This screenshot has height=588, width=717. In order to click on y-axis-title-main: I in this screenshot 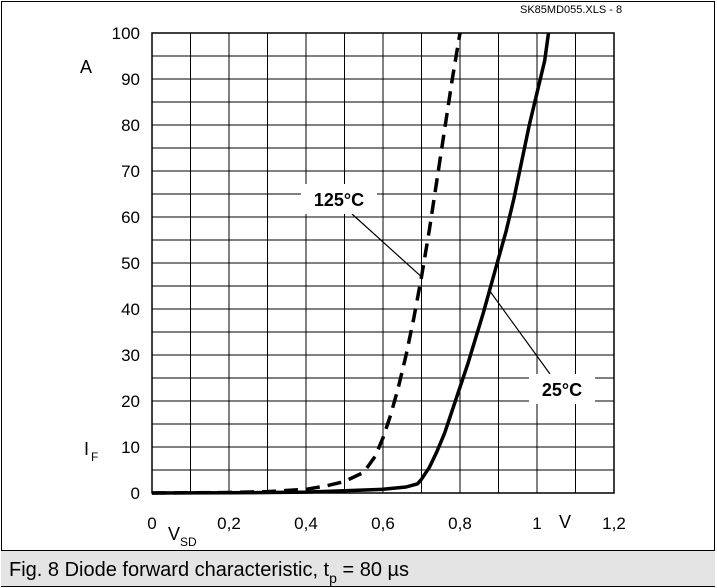, I will do `click(86, 449)`.